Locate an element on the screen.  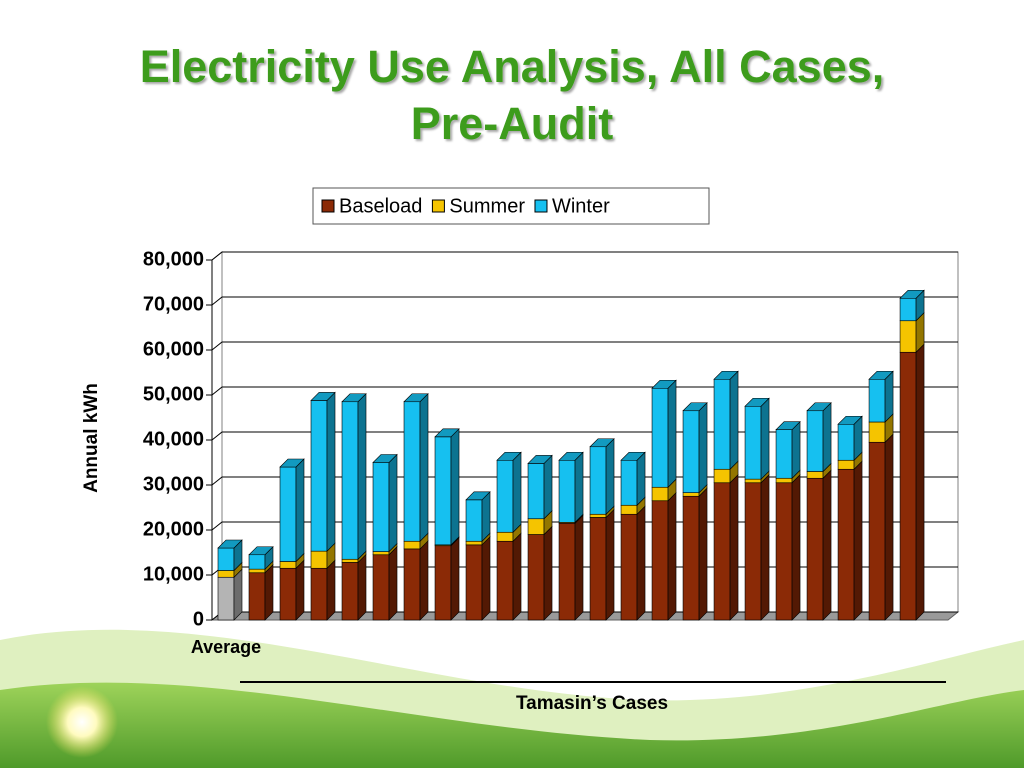
x-tick-label: Average is located at coordinates (226, 647).